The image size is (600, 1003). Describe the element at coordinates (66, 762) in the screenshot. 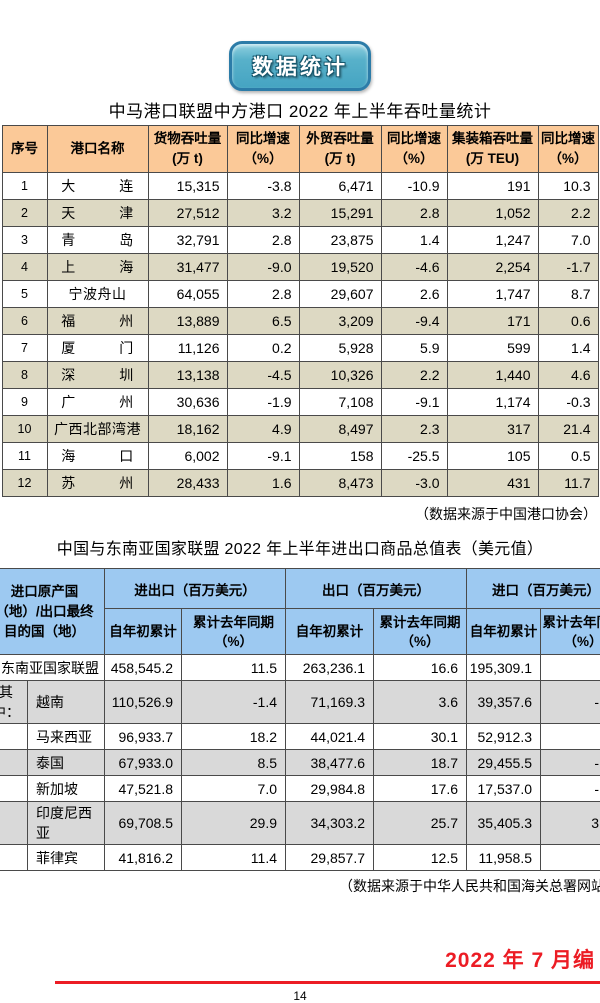

I see `country-name-cell: 泰国` at that location.